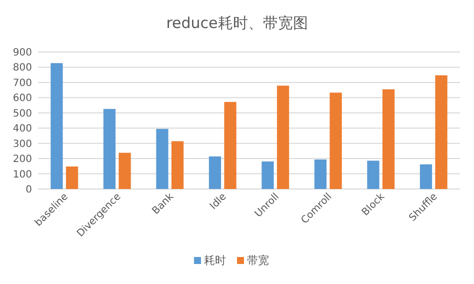  Describe the element at coordinates (22, 114) in the screenshot. I see `y-tick-label: 500` at that location.